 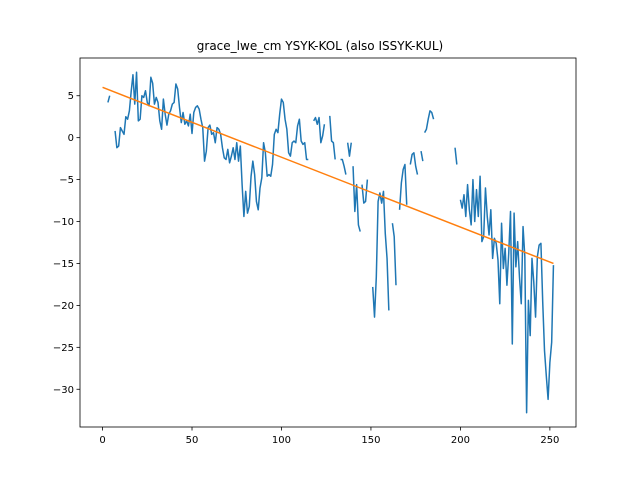 I want to click on y-tick-label: 5, so click(x=71, y=96).